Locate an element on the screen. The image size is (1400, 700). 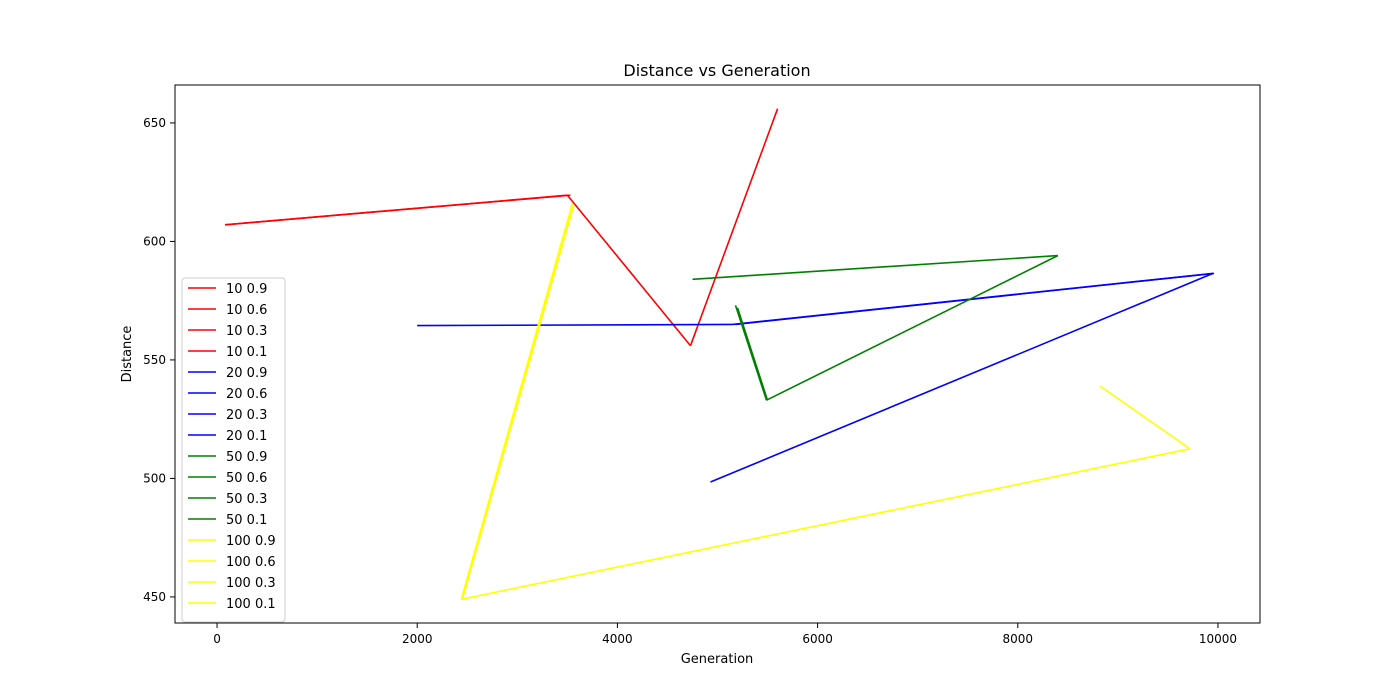
legend-label: 10 0.3 is located at coordinates (246, 331).